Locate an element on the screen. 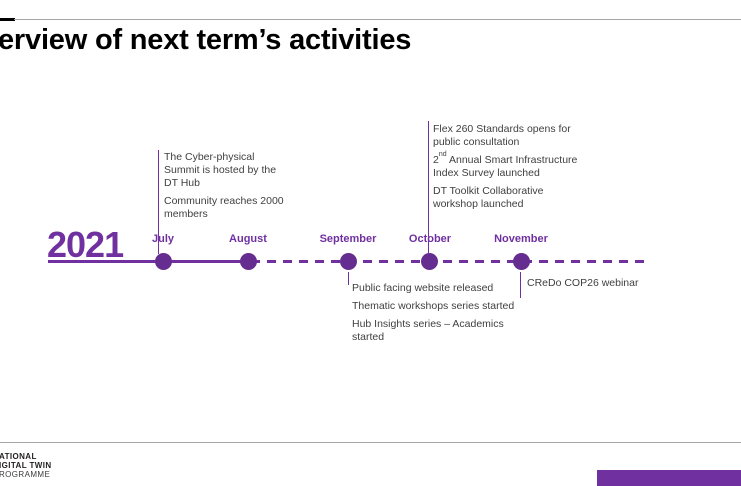  event-text-line: Hub Insights series – Academics is located at coordinates (428, 324).